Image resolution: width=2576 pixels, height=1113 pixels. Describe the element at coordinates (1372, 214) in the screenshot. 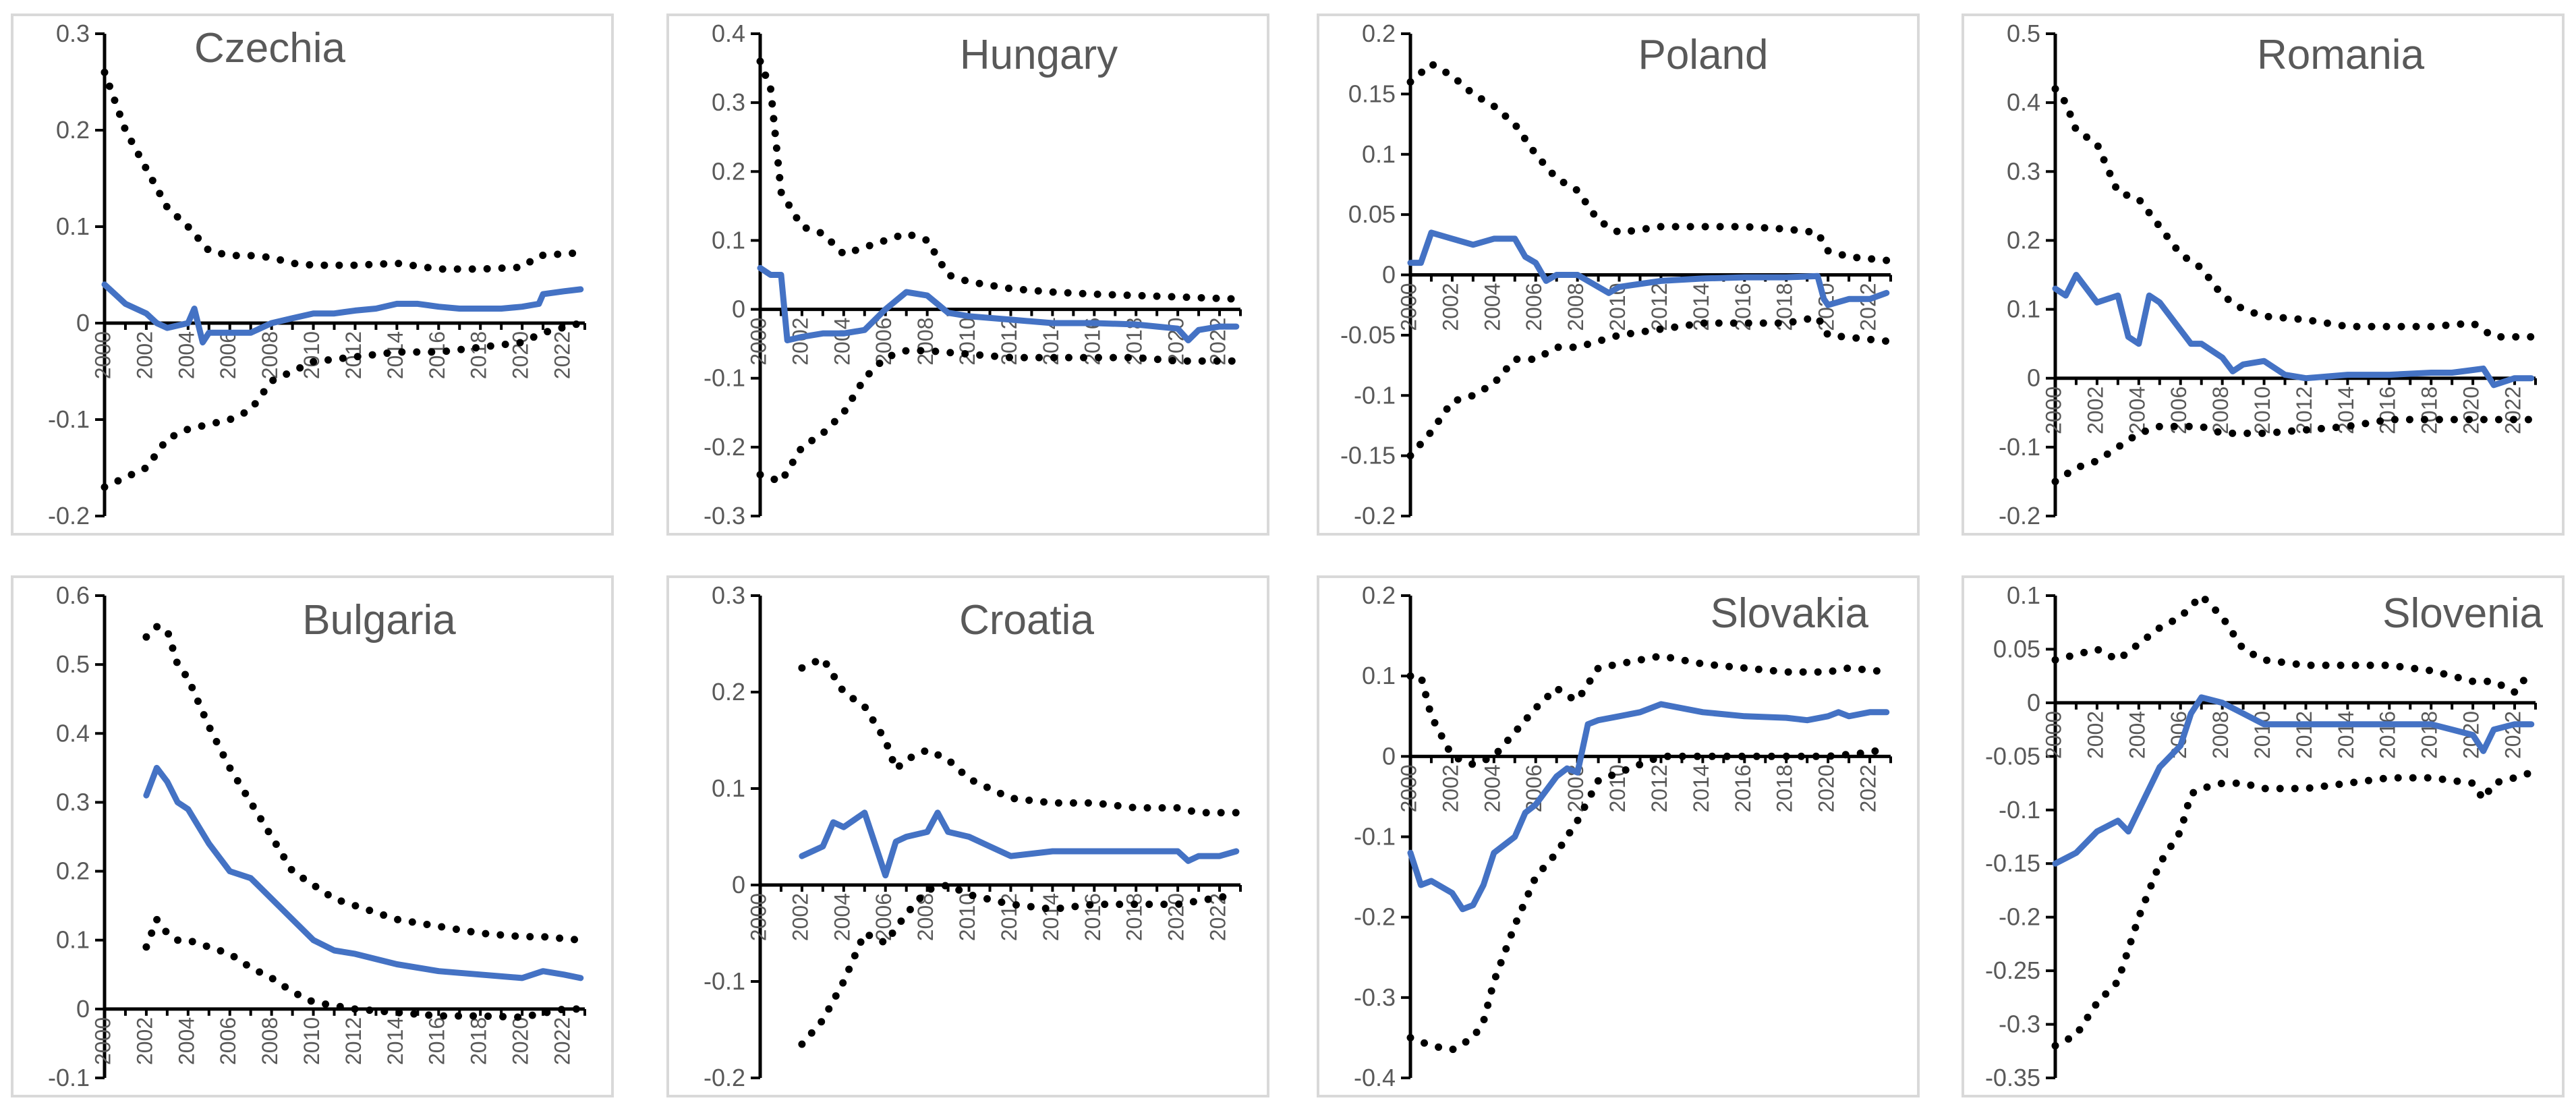

I see `y-tick-label: 0.05` at that location.